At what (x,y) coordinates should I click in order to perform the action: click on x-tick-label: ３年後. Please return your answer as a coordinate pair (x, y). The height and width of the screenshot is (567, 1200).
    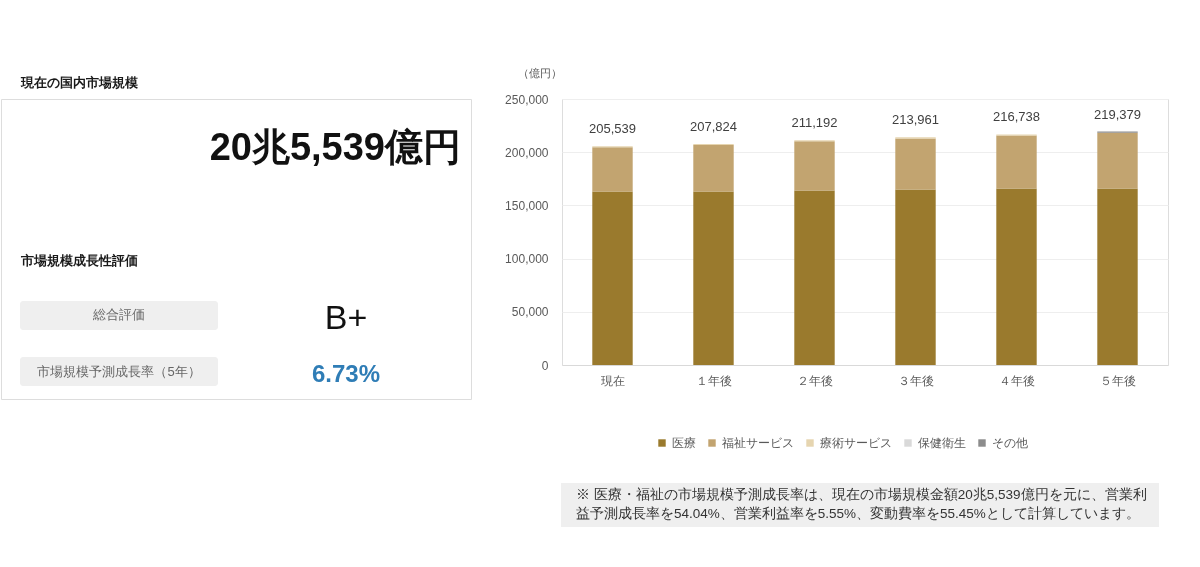
    Looking at the image, I should click on (915, 380).